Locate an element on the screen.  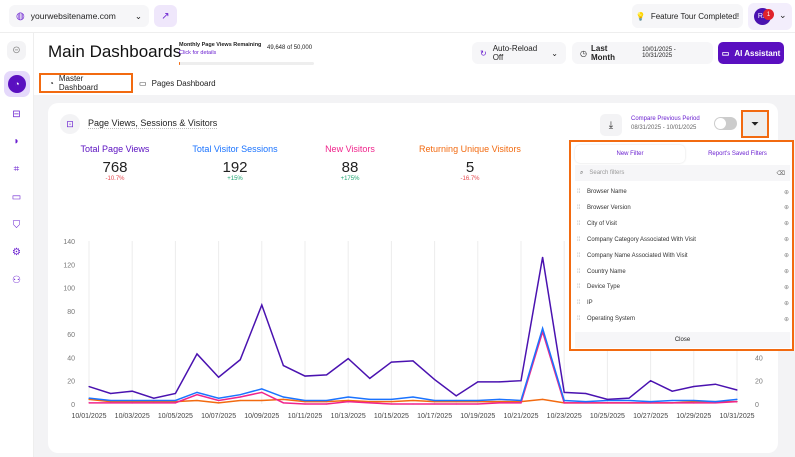
ai-assistant-button: ▭ AI Assistant is located at coordinates (751, 53).